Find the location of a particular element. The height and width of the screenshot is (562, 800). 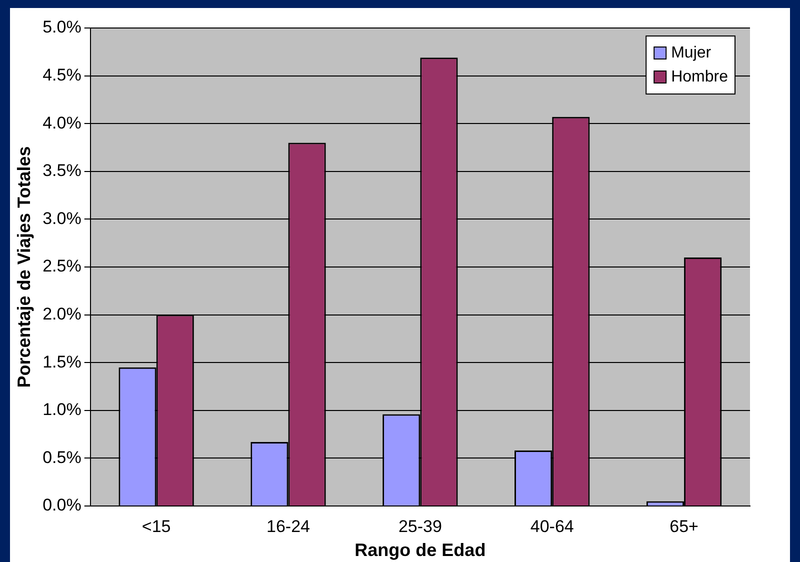

legend-label: Mujer is located at coordinates (691, 53).